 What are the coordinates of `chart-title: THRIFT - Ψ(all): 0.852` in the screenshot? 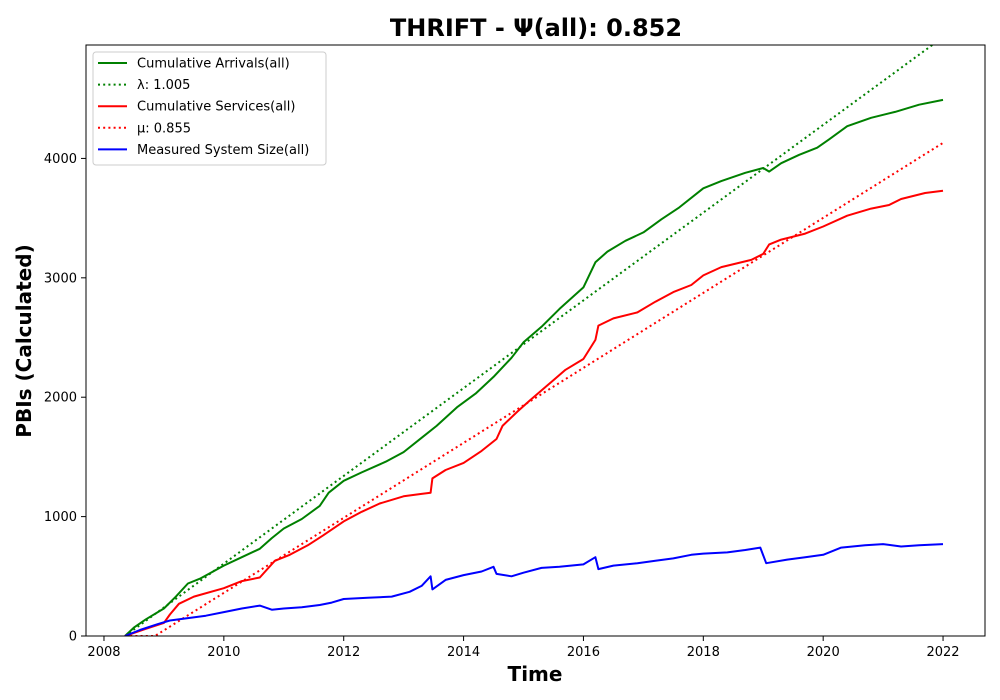 It's located at (536, 28).